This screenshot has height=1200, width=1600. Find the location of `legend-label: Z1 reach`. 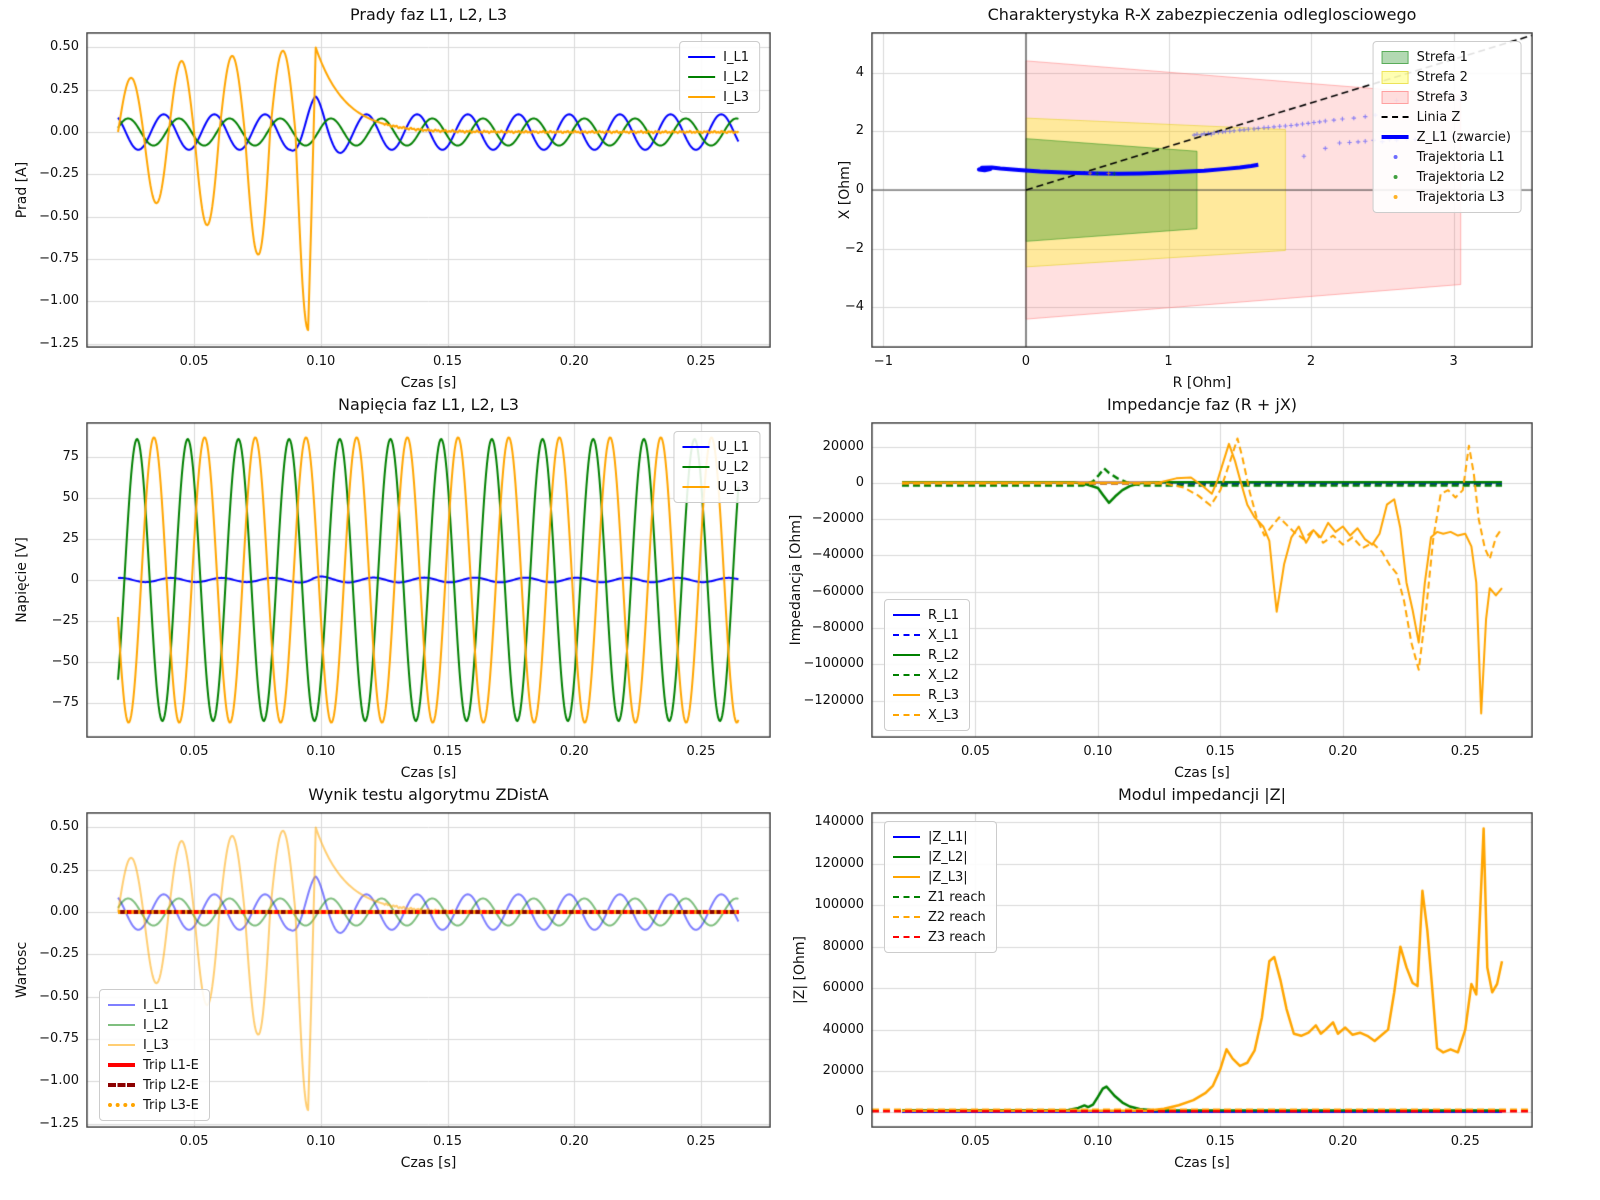

legend-label: Z1 reach is located at coordinates (957, 897).